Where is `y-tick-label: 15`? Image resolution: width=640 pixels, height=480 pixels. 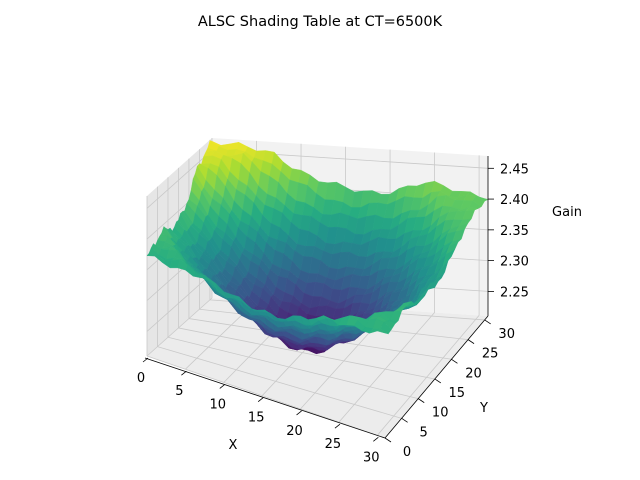 y-tick-label: 15 is located at coordinates (457, 393).